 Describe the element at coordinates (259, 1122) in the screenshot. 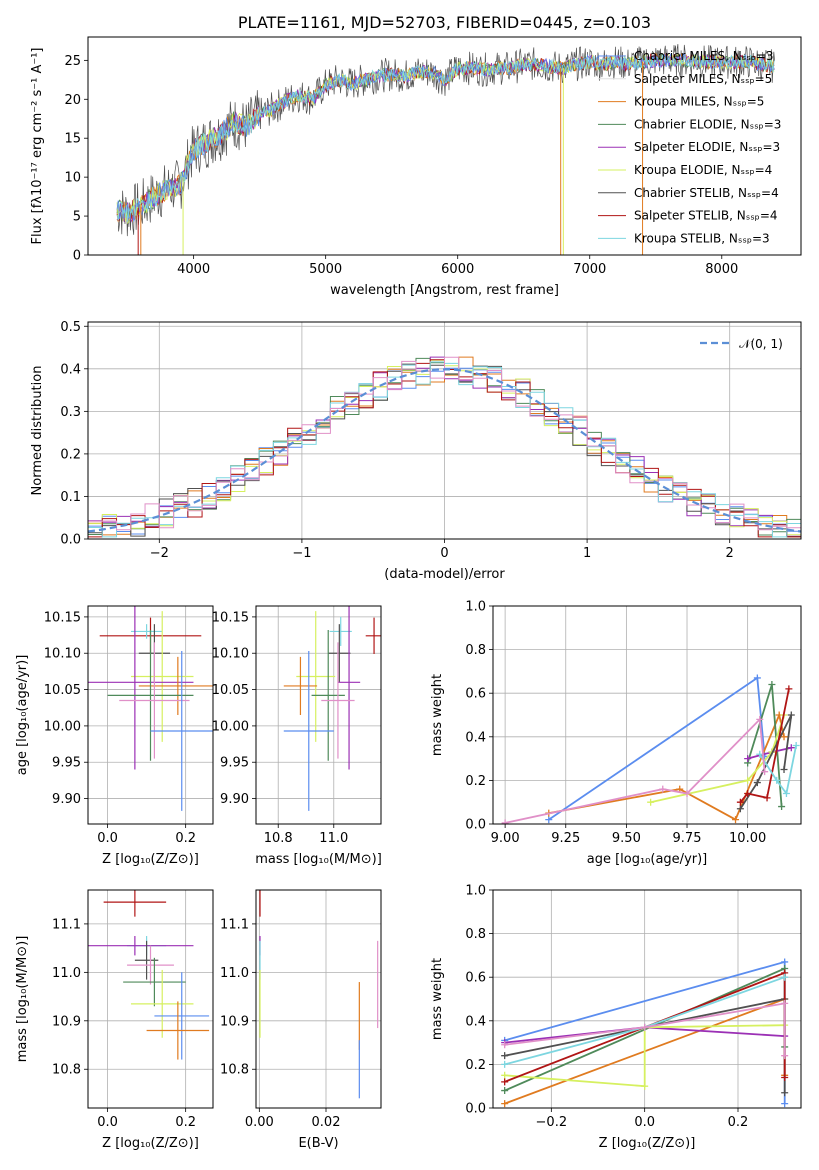

I see `x-tick-label: 0.00` at that location.